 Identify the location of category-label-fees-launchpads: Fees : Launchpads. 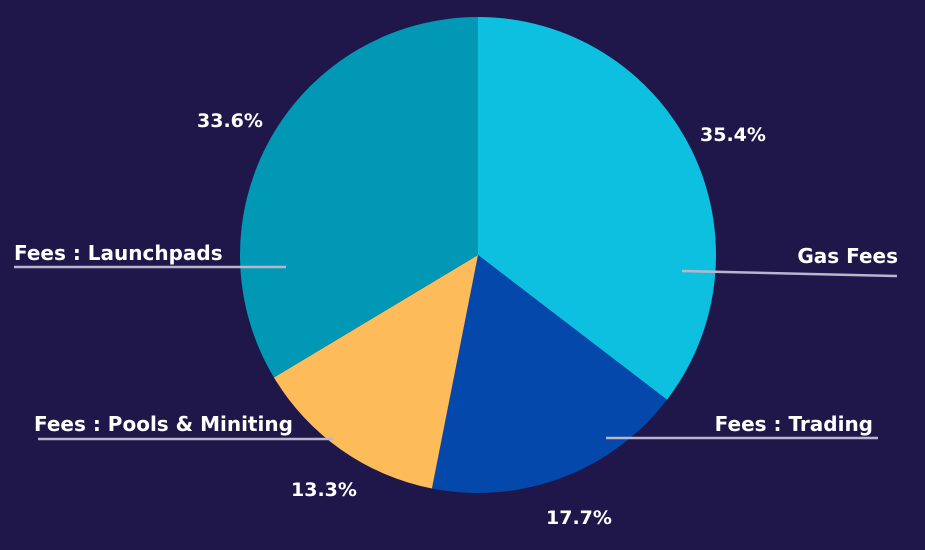
(118, 253).